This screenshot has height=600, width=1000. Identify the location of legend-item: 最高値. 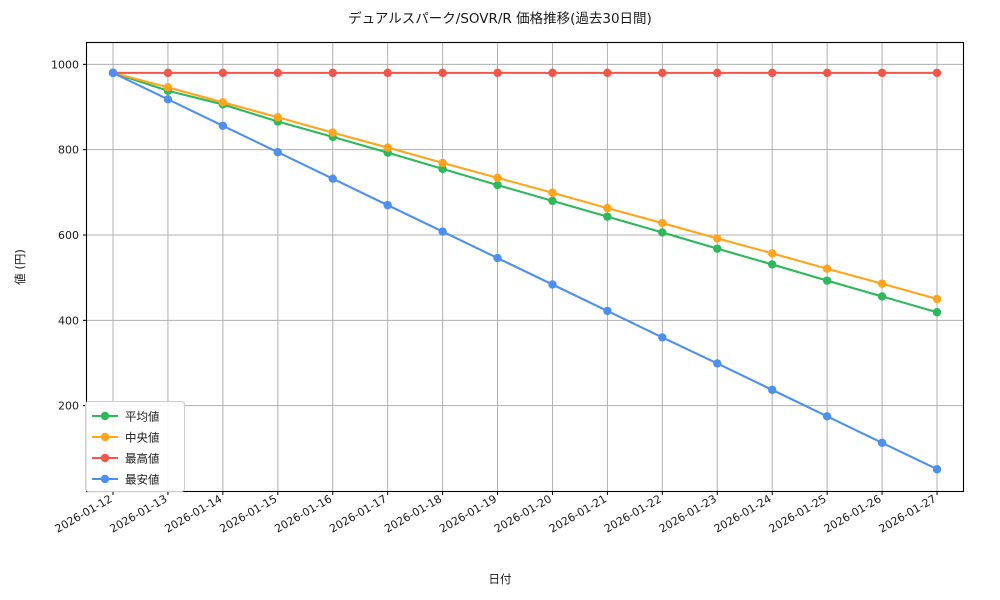
(126, 459).